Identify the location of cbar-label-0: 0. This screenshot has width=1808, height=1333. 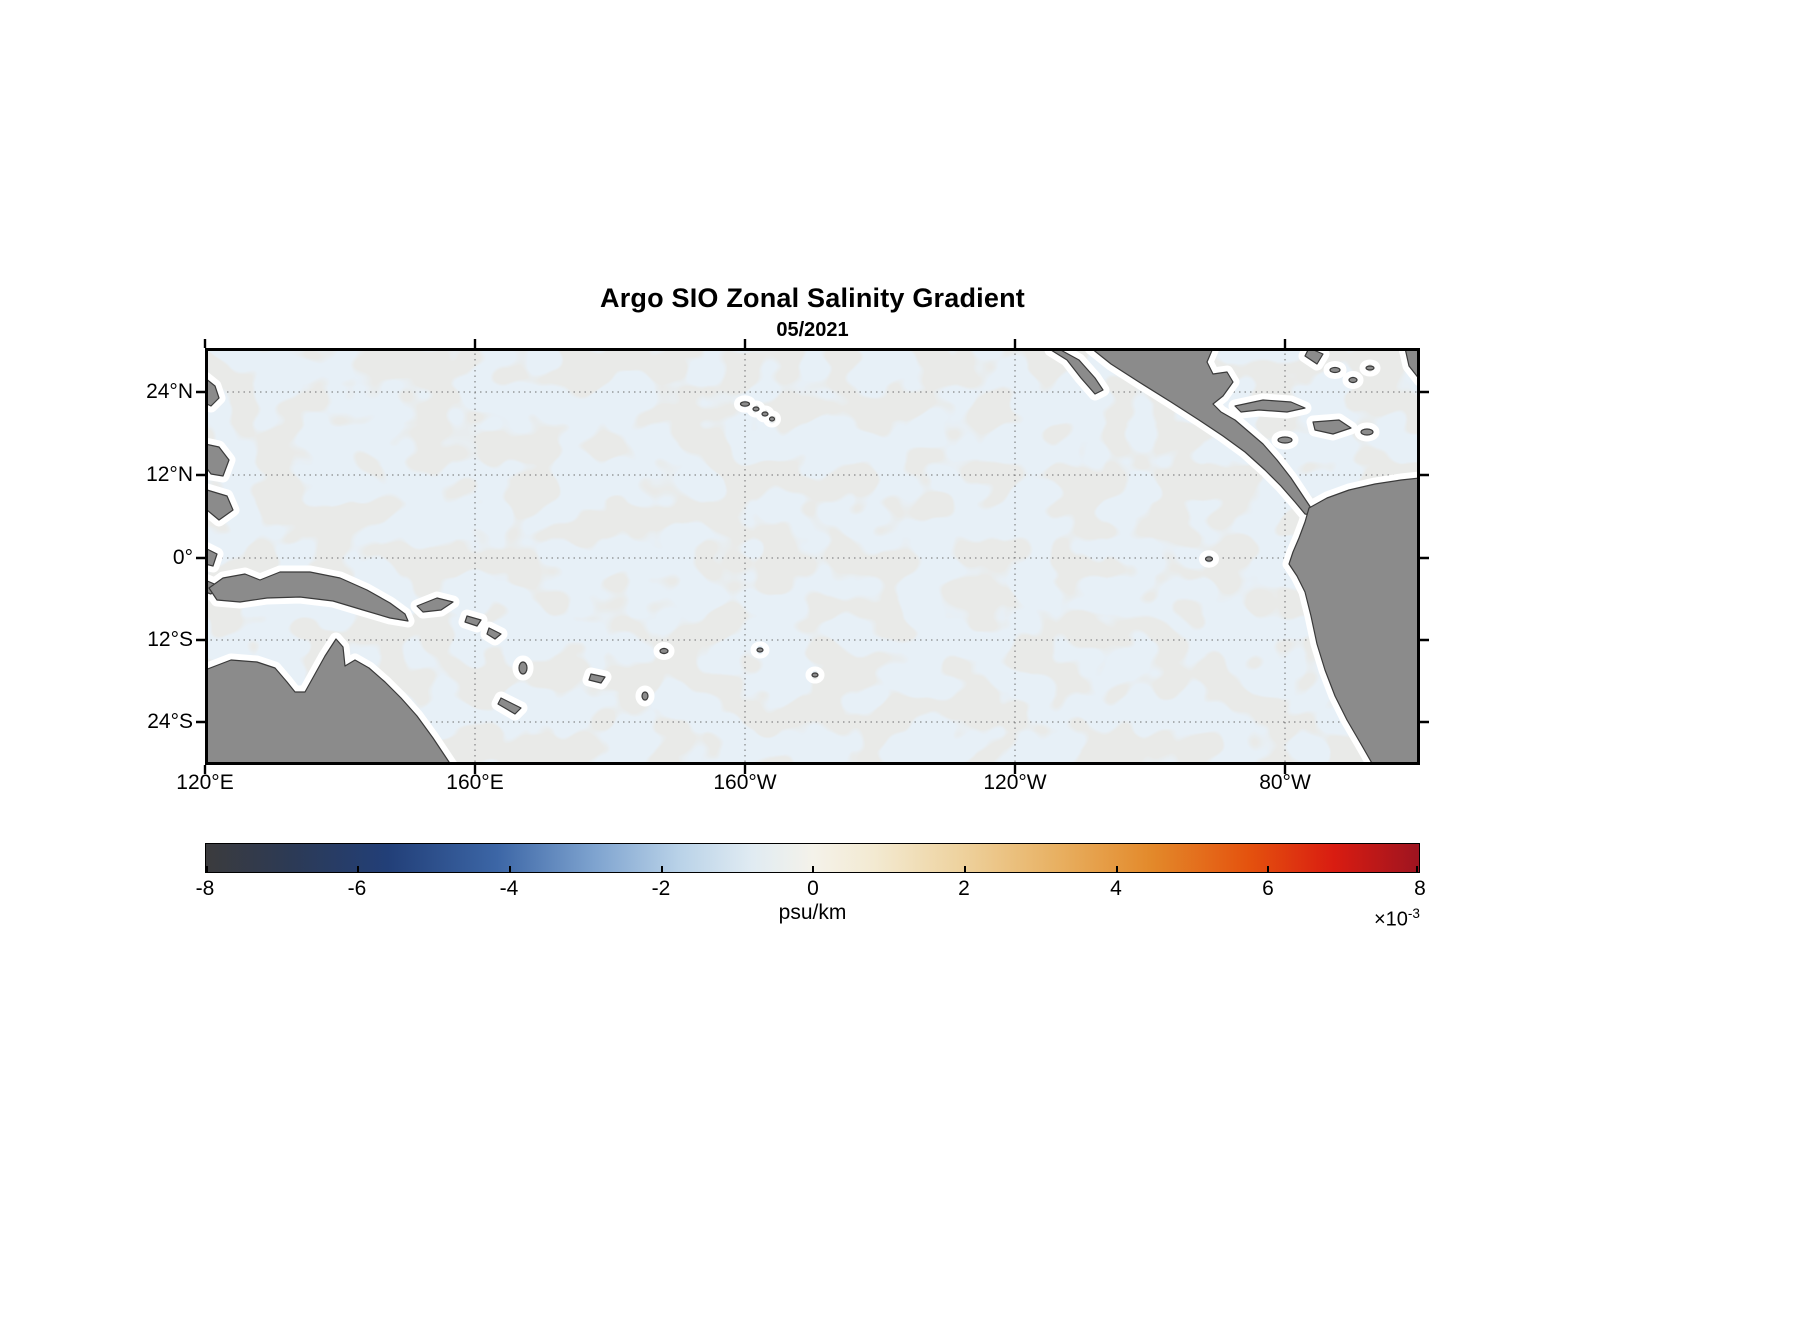
(813, 888).